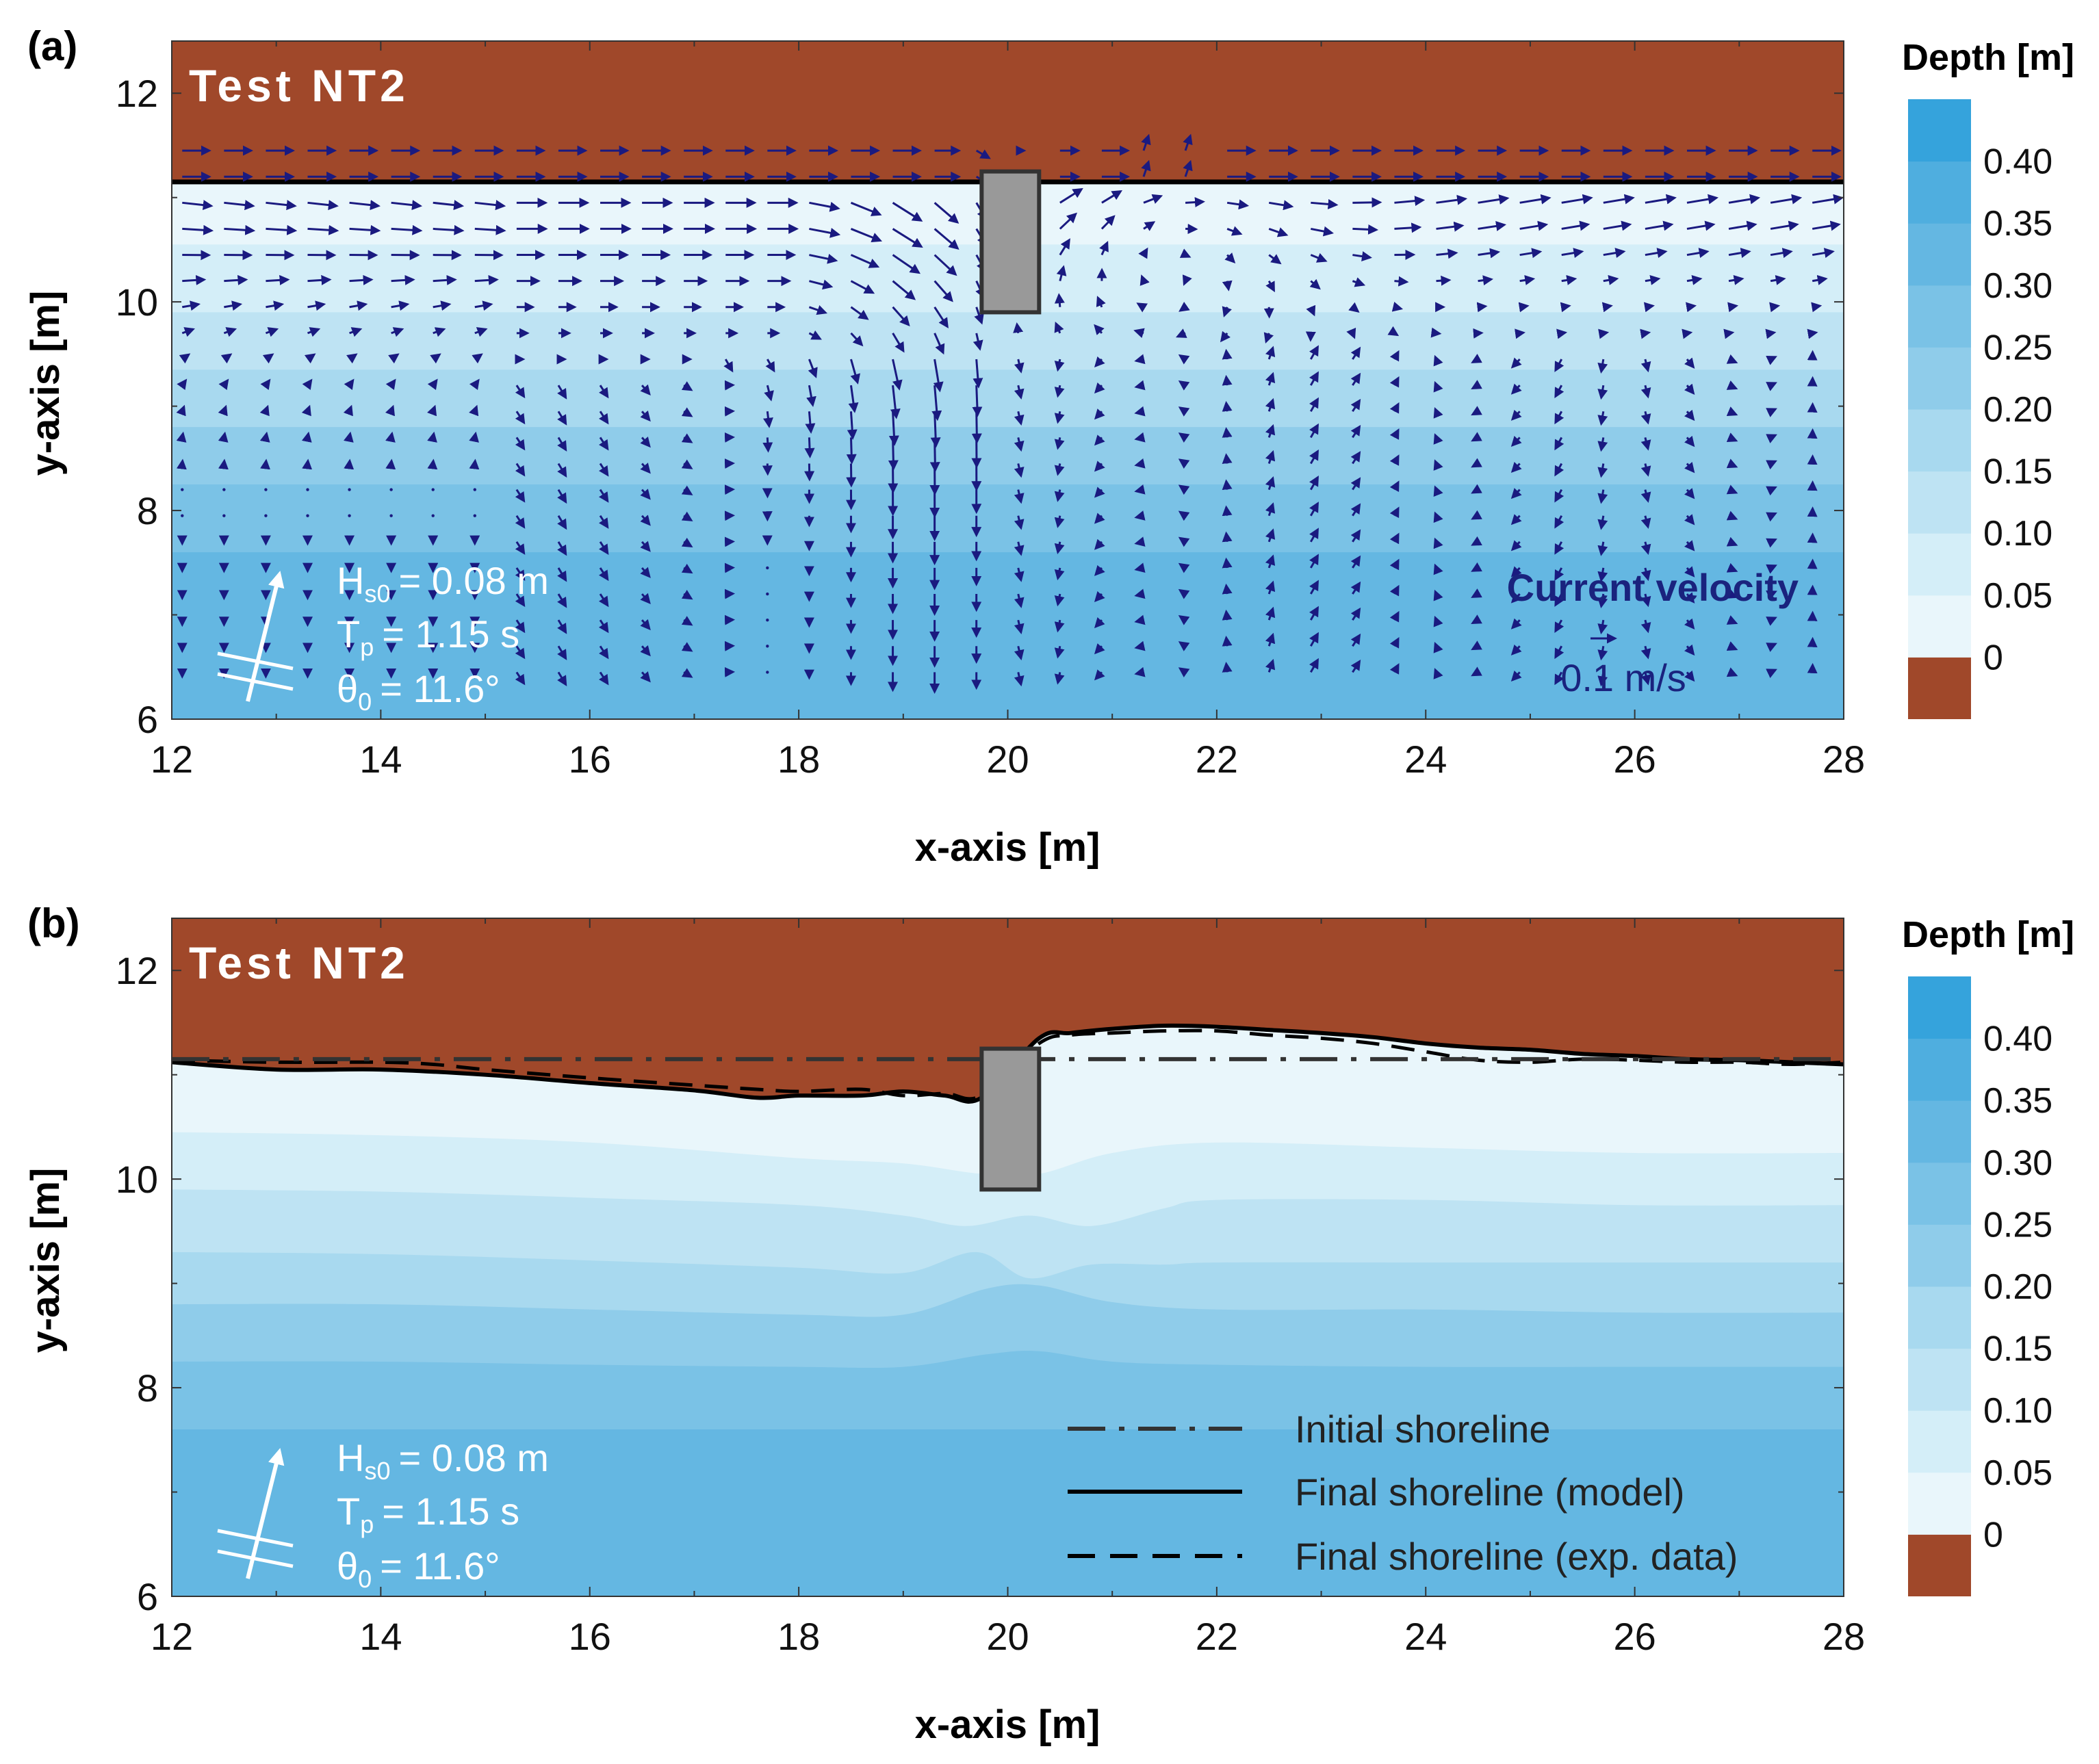 The width and height of the screenshot is (2099, 1764). What do you see at coordinates (590, 1636) in the screenshot?
I see `x-tick-label: 16` at bounding box center [590, 1636].